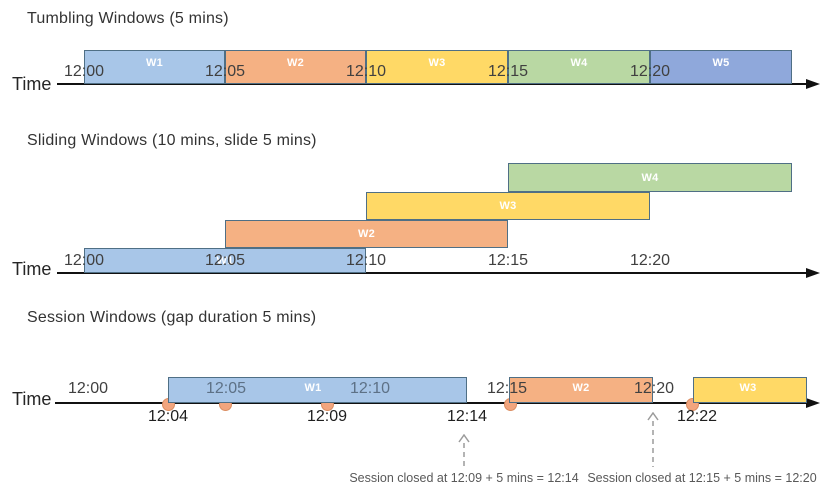 The image size is (829, 498). Describe the element at coordinates (32, 84) in the screenshot. I see `tumbling-time-axis-label: Time` at that location.